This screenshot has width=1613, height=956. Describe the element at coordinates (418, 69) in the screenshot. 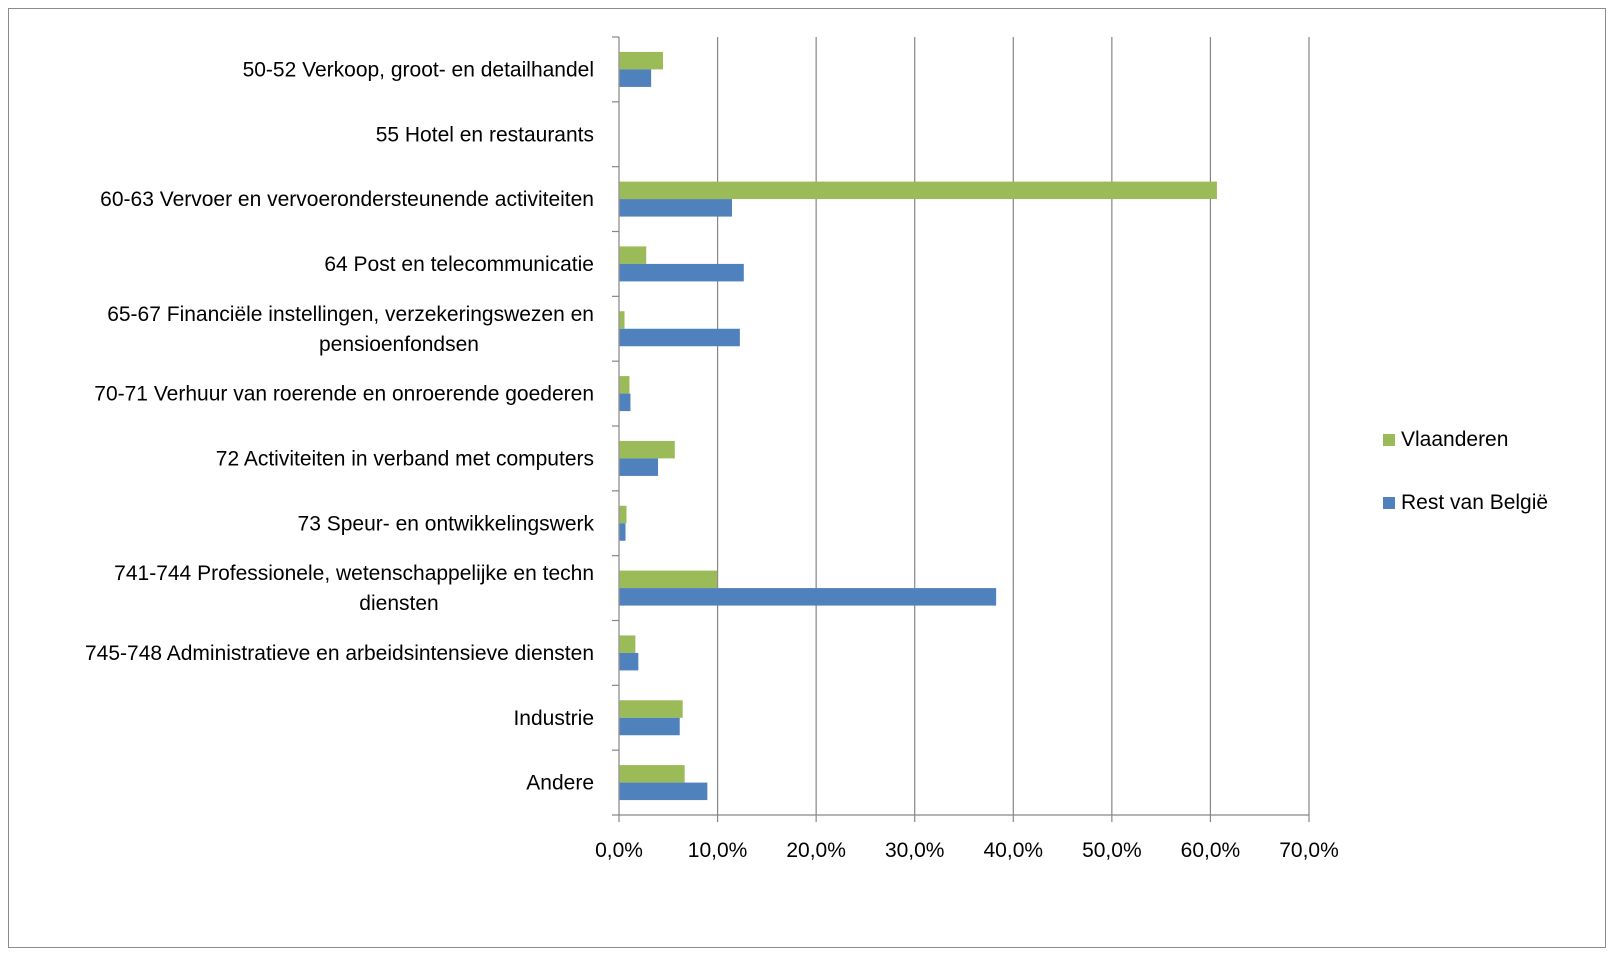

I see `category-label: 50-52 Verkoop, groot- en detailhandel` at that location.